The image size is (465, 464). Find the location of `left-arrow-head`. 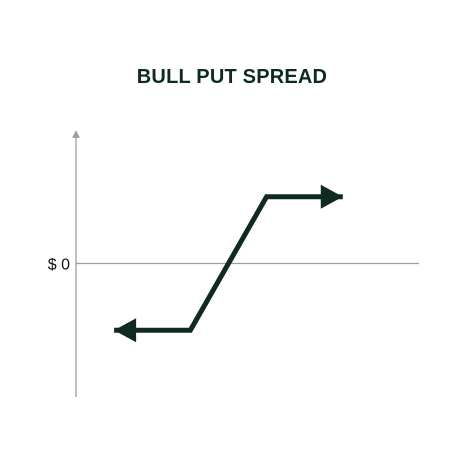

left-arrow-head is located at coordinates (125, 330).